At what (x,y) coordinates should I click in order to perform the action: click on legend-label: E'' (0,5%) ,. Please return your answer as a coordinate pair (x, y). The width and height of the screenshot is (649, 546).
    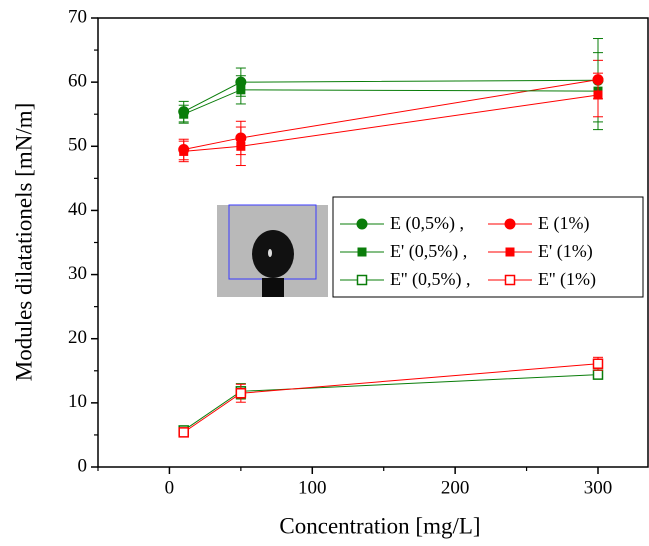
    Looking at the image, I should click on (430, 279).